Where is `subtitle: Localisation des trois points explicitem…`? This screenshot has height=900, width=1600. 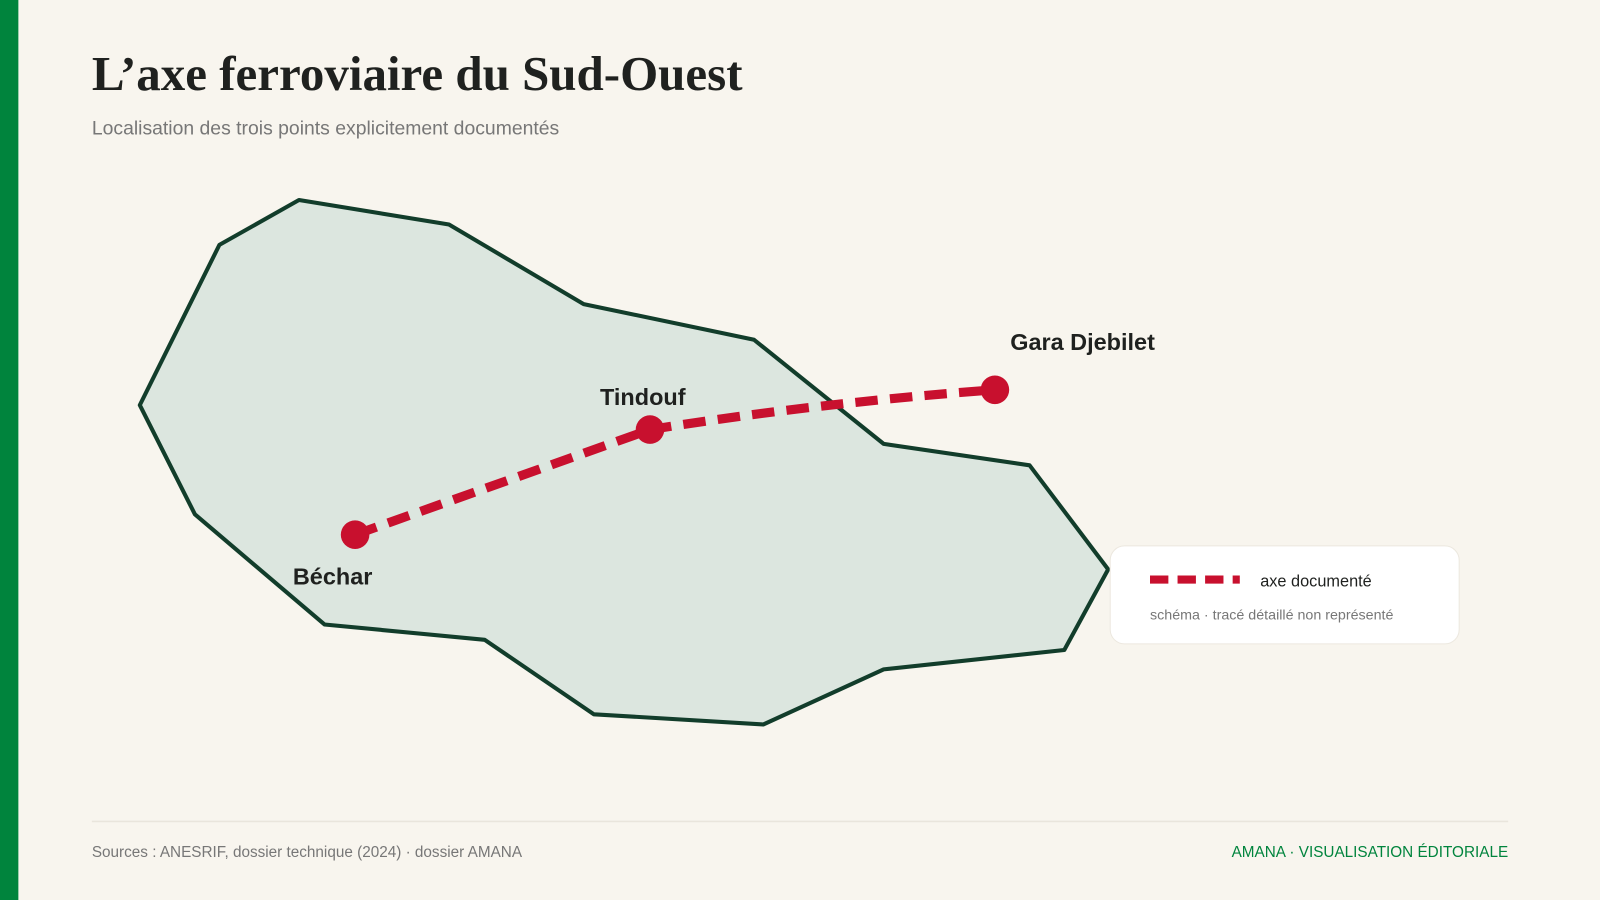
subtitle: Localisation des trois points explicitem… is located at coordinates (325, 129).